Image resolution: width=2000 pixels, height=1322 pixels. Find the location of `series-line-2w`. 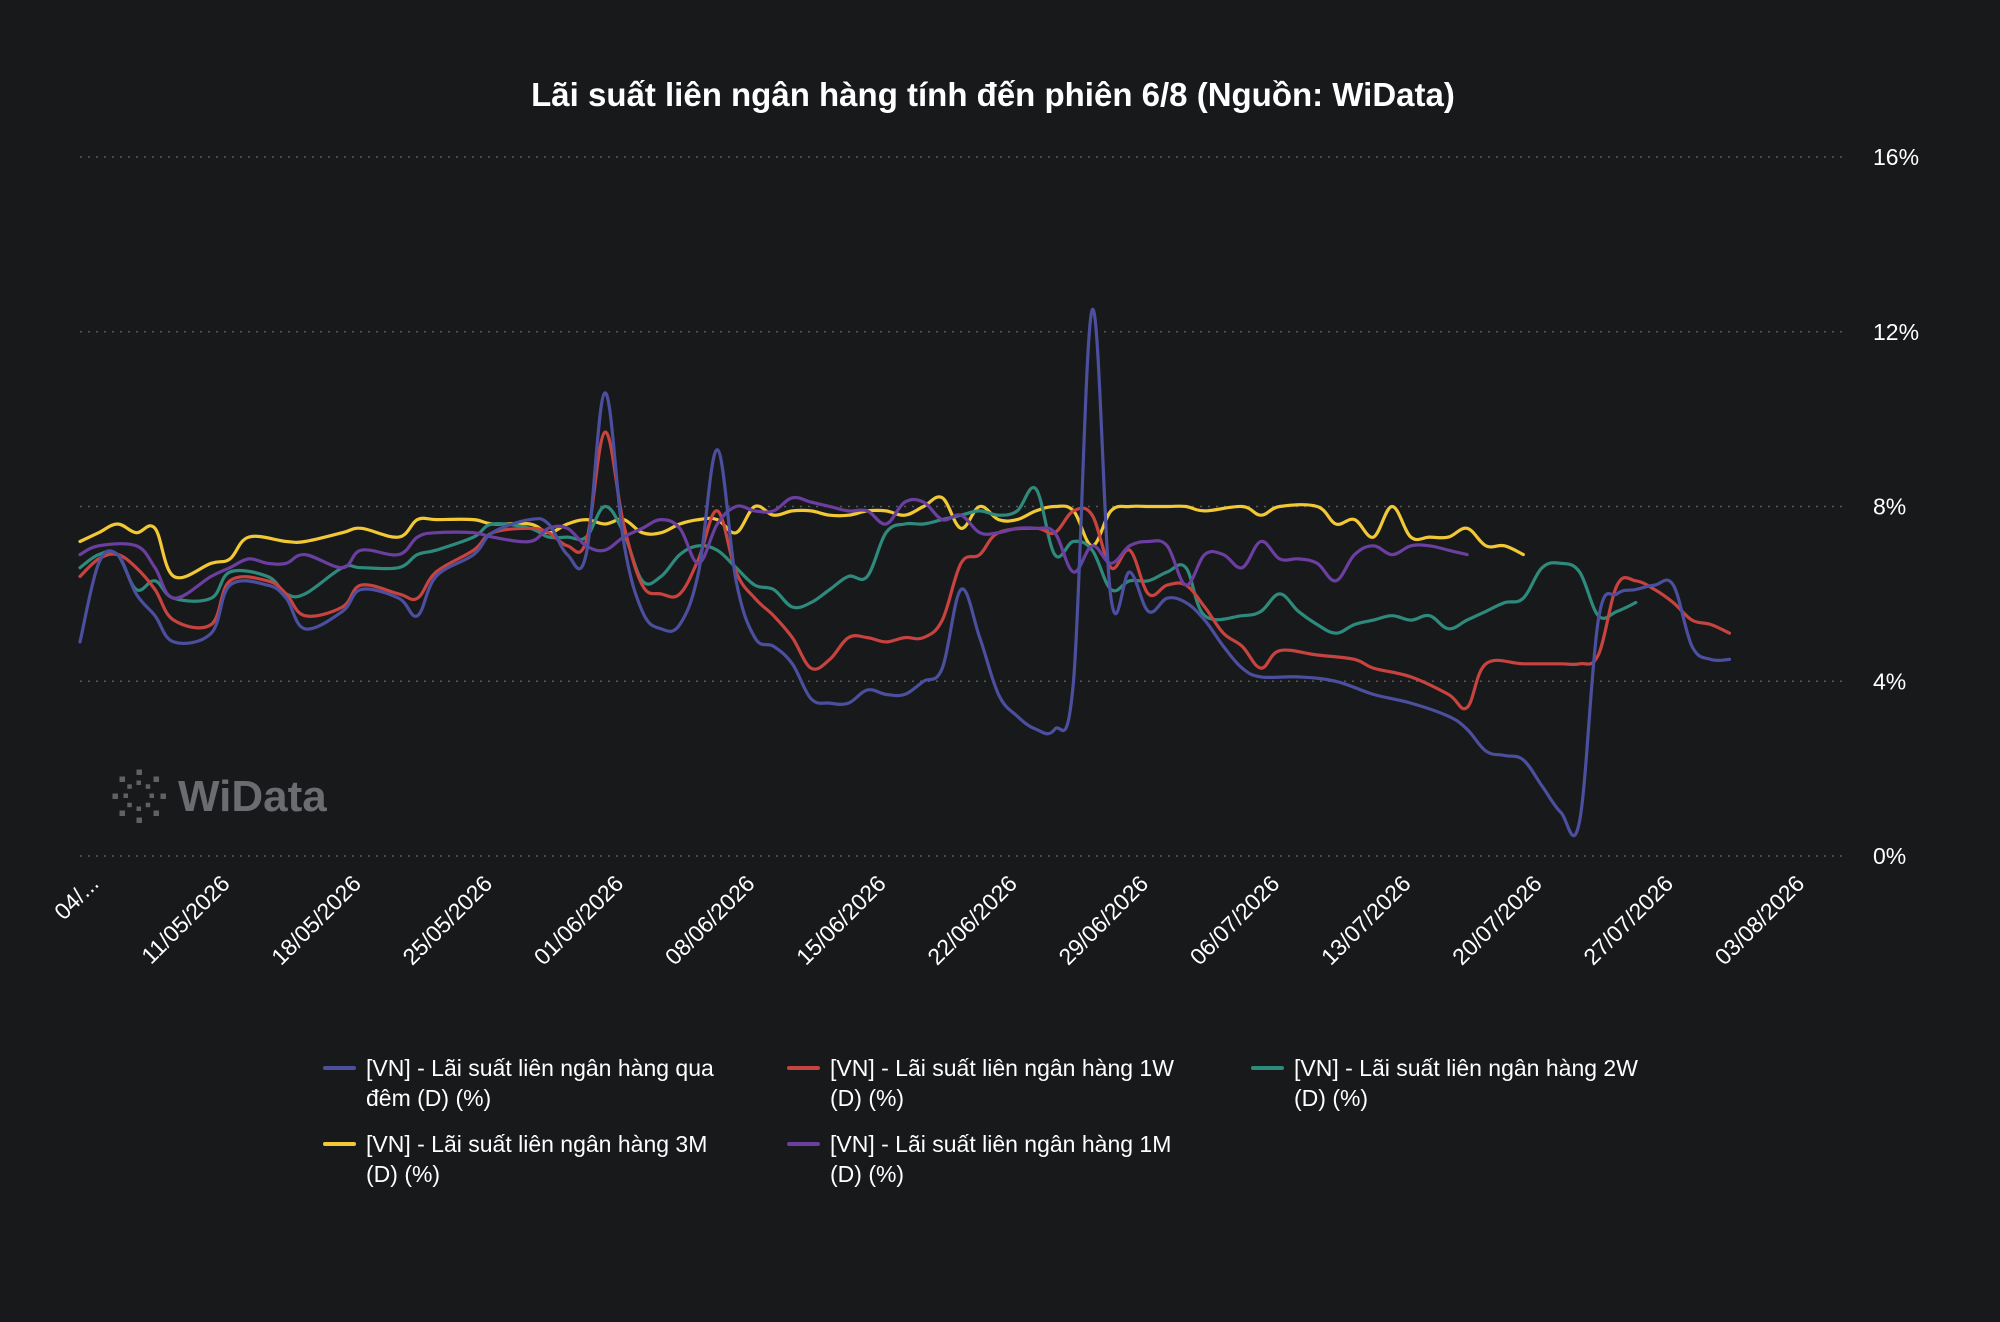

series-line-2w is located at coordinates (858, 560).